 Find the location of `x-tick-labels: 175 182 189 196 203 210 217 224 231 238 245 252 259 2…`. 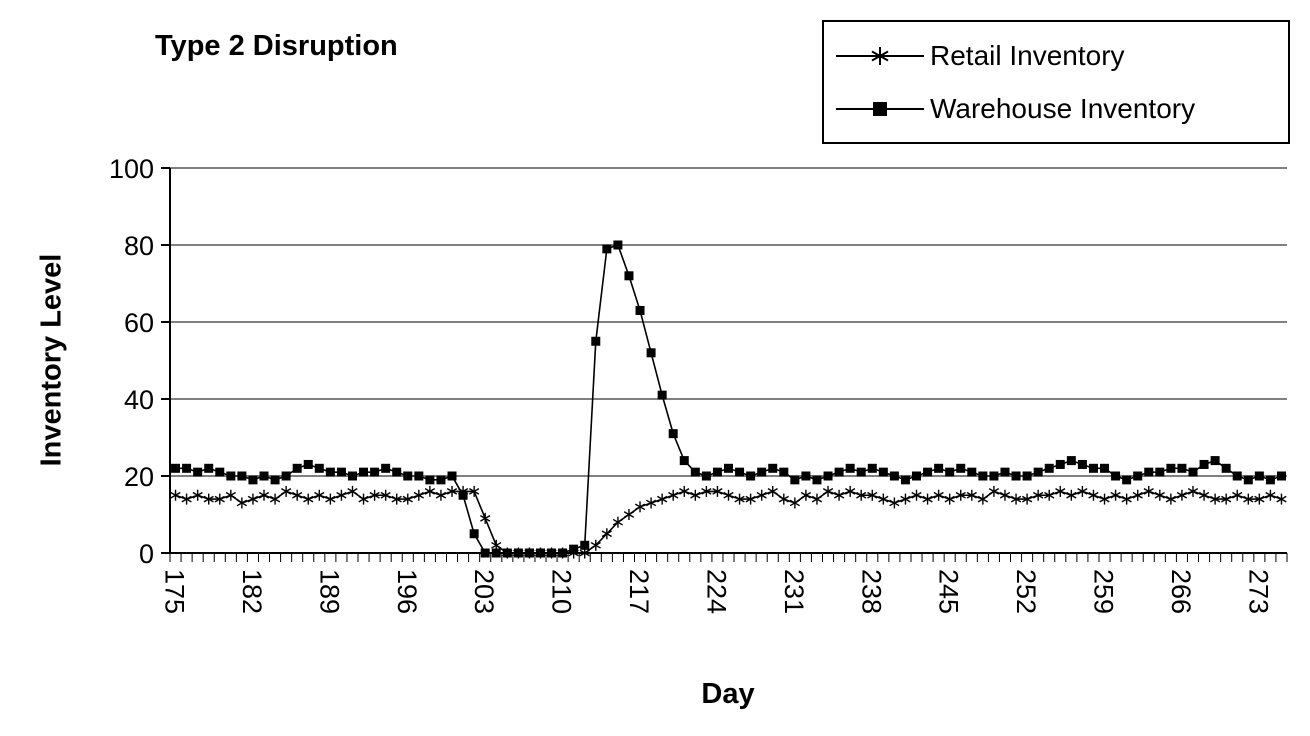

x-tick-labels: 175 182 189 196 203 210 217 224 231 238 245 252 259 2… is located at coordinates (717, 591).